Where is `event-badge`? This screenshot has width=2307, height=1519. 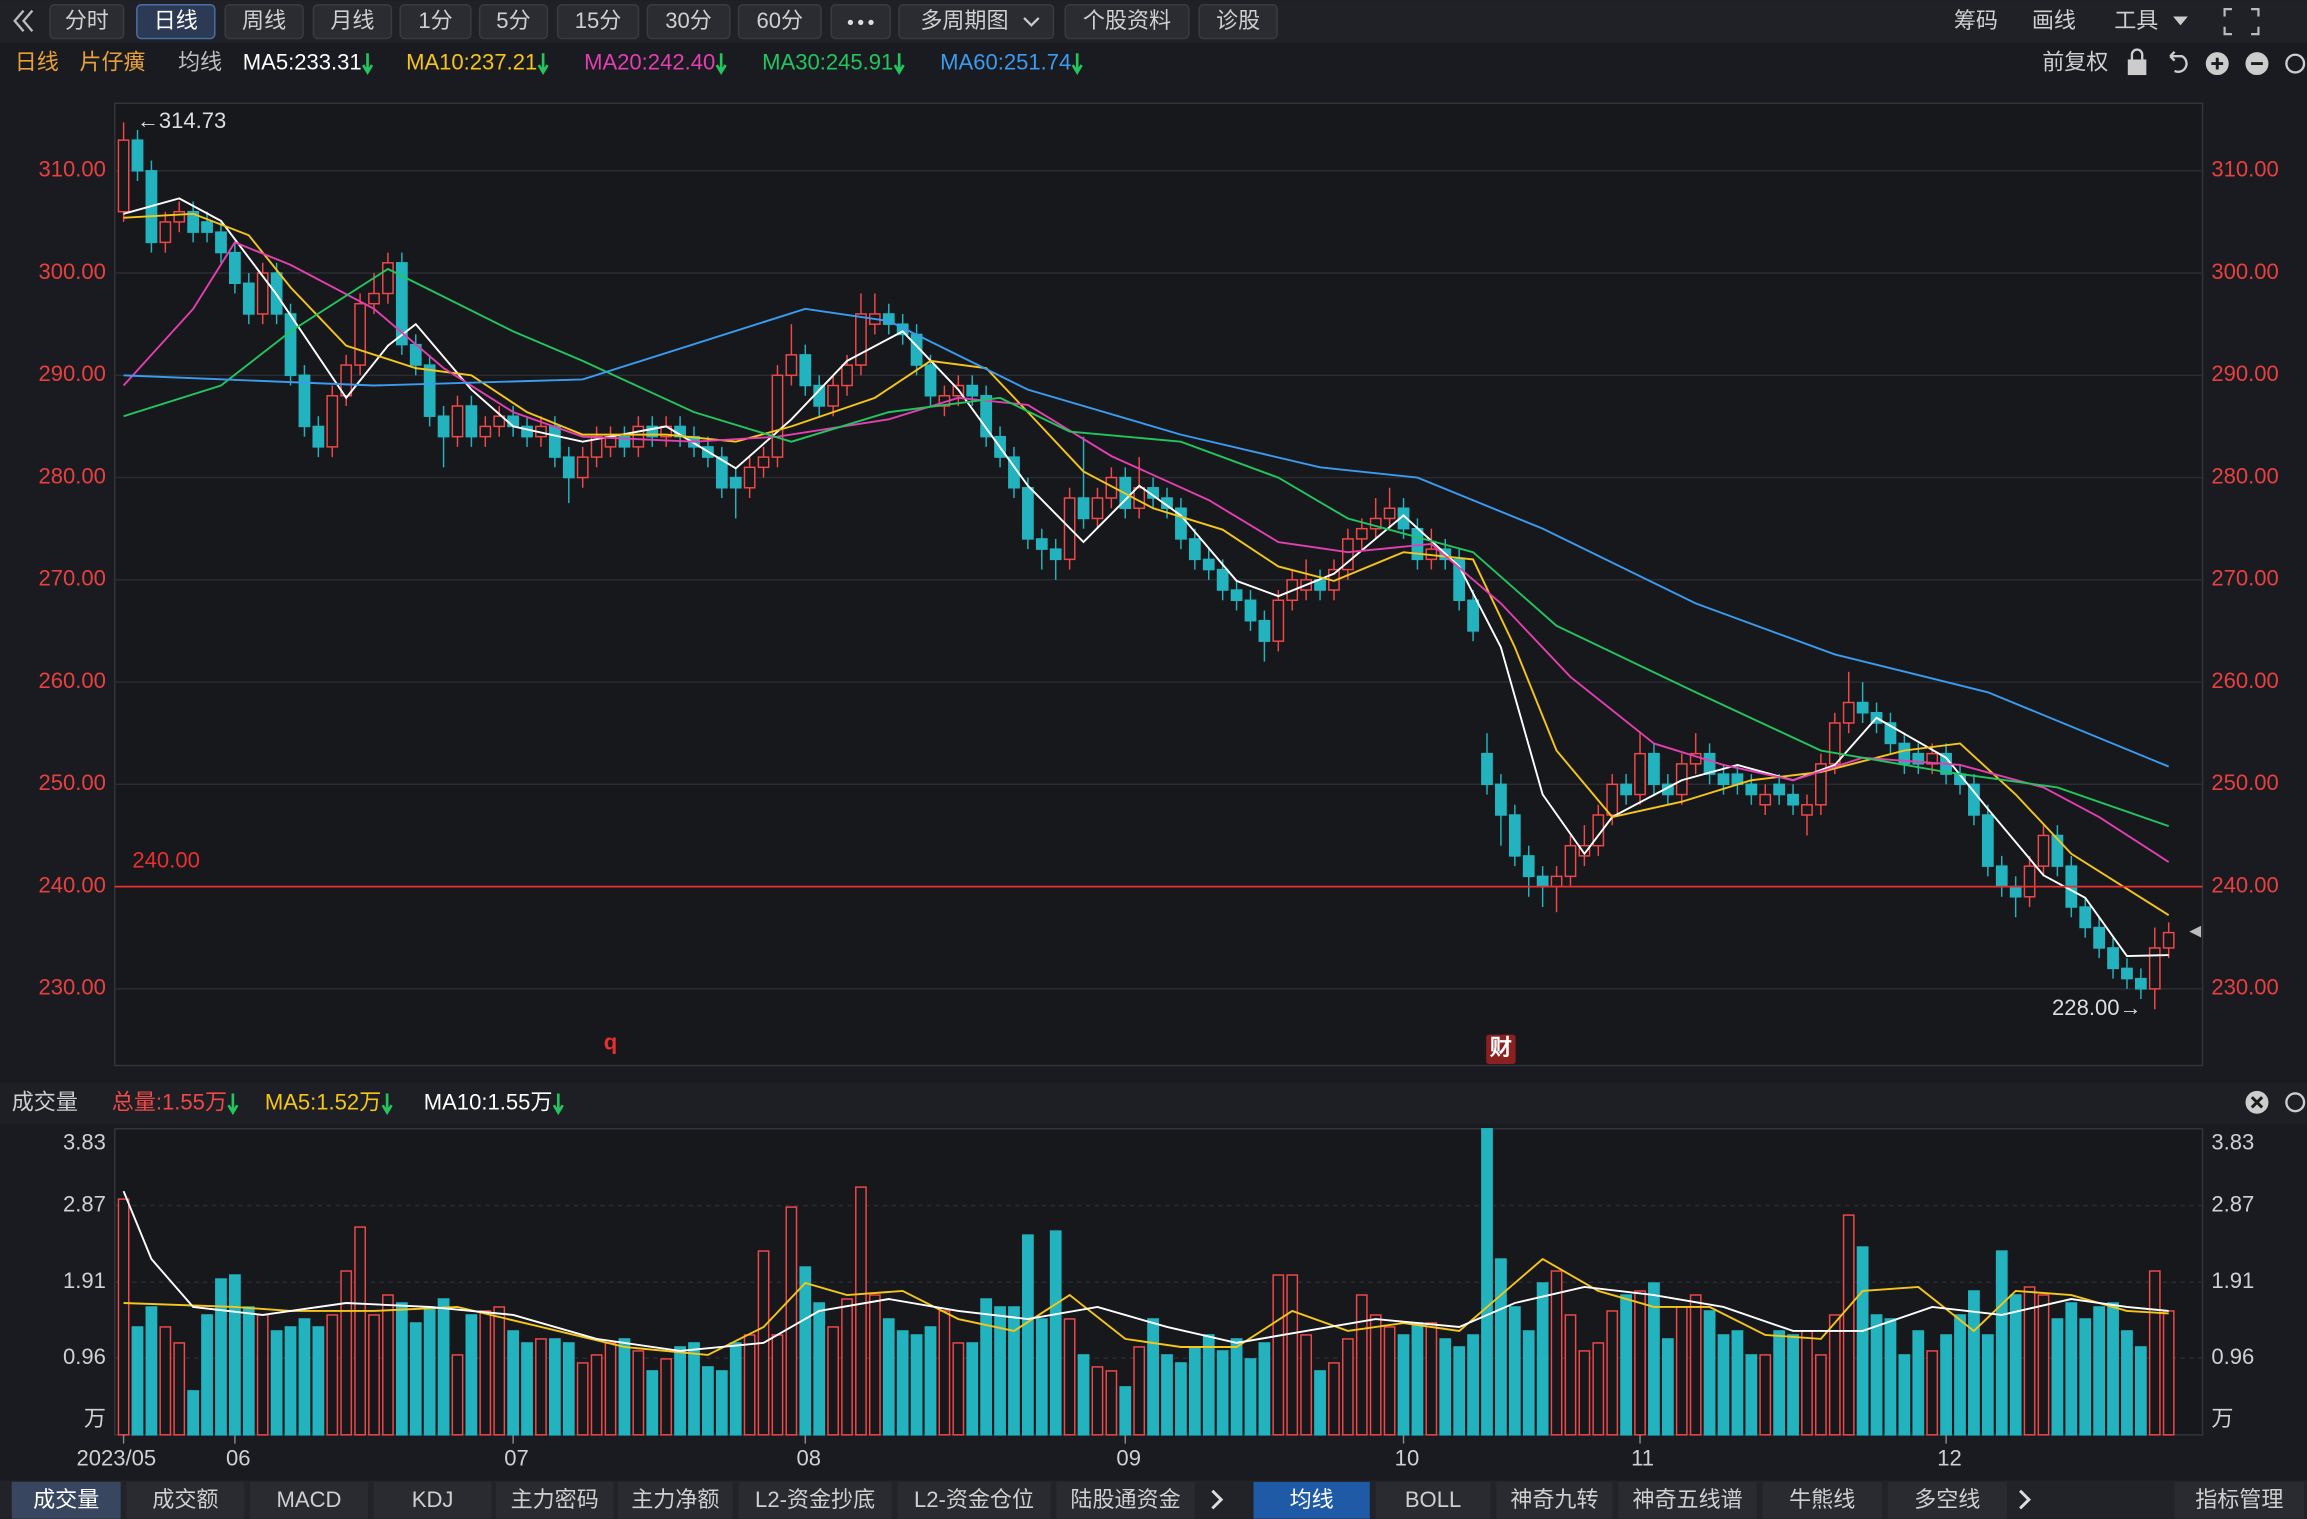 event-badge is located at coordinates (1501, 1049).